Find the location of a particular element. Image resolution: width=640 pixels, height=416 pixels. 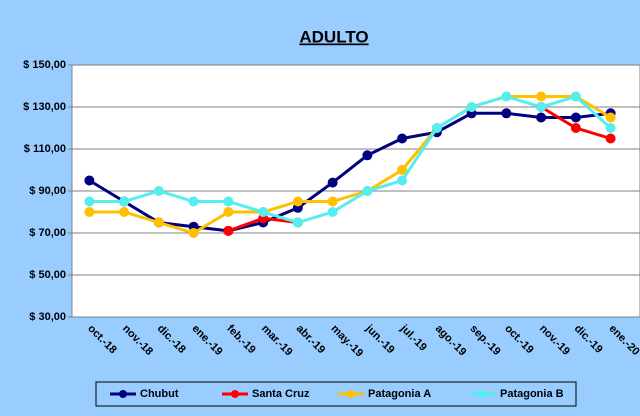

y-tick-label: $ 50,00 is located at coordinates (47, 275).